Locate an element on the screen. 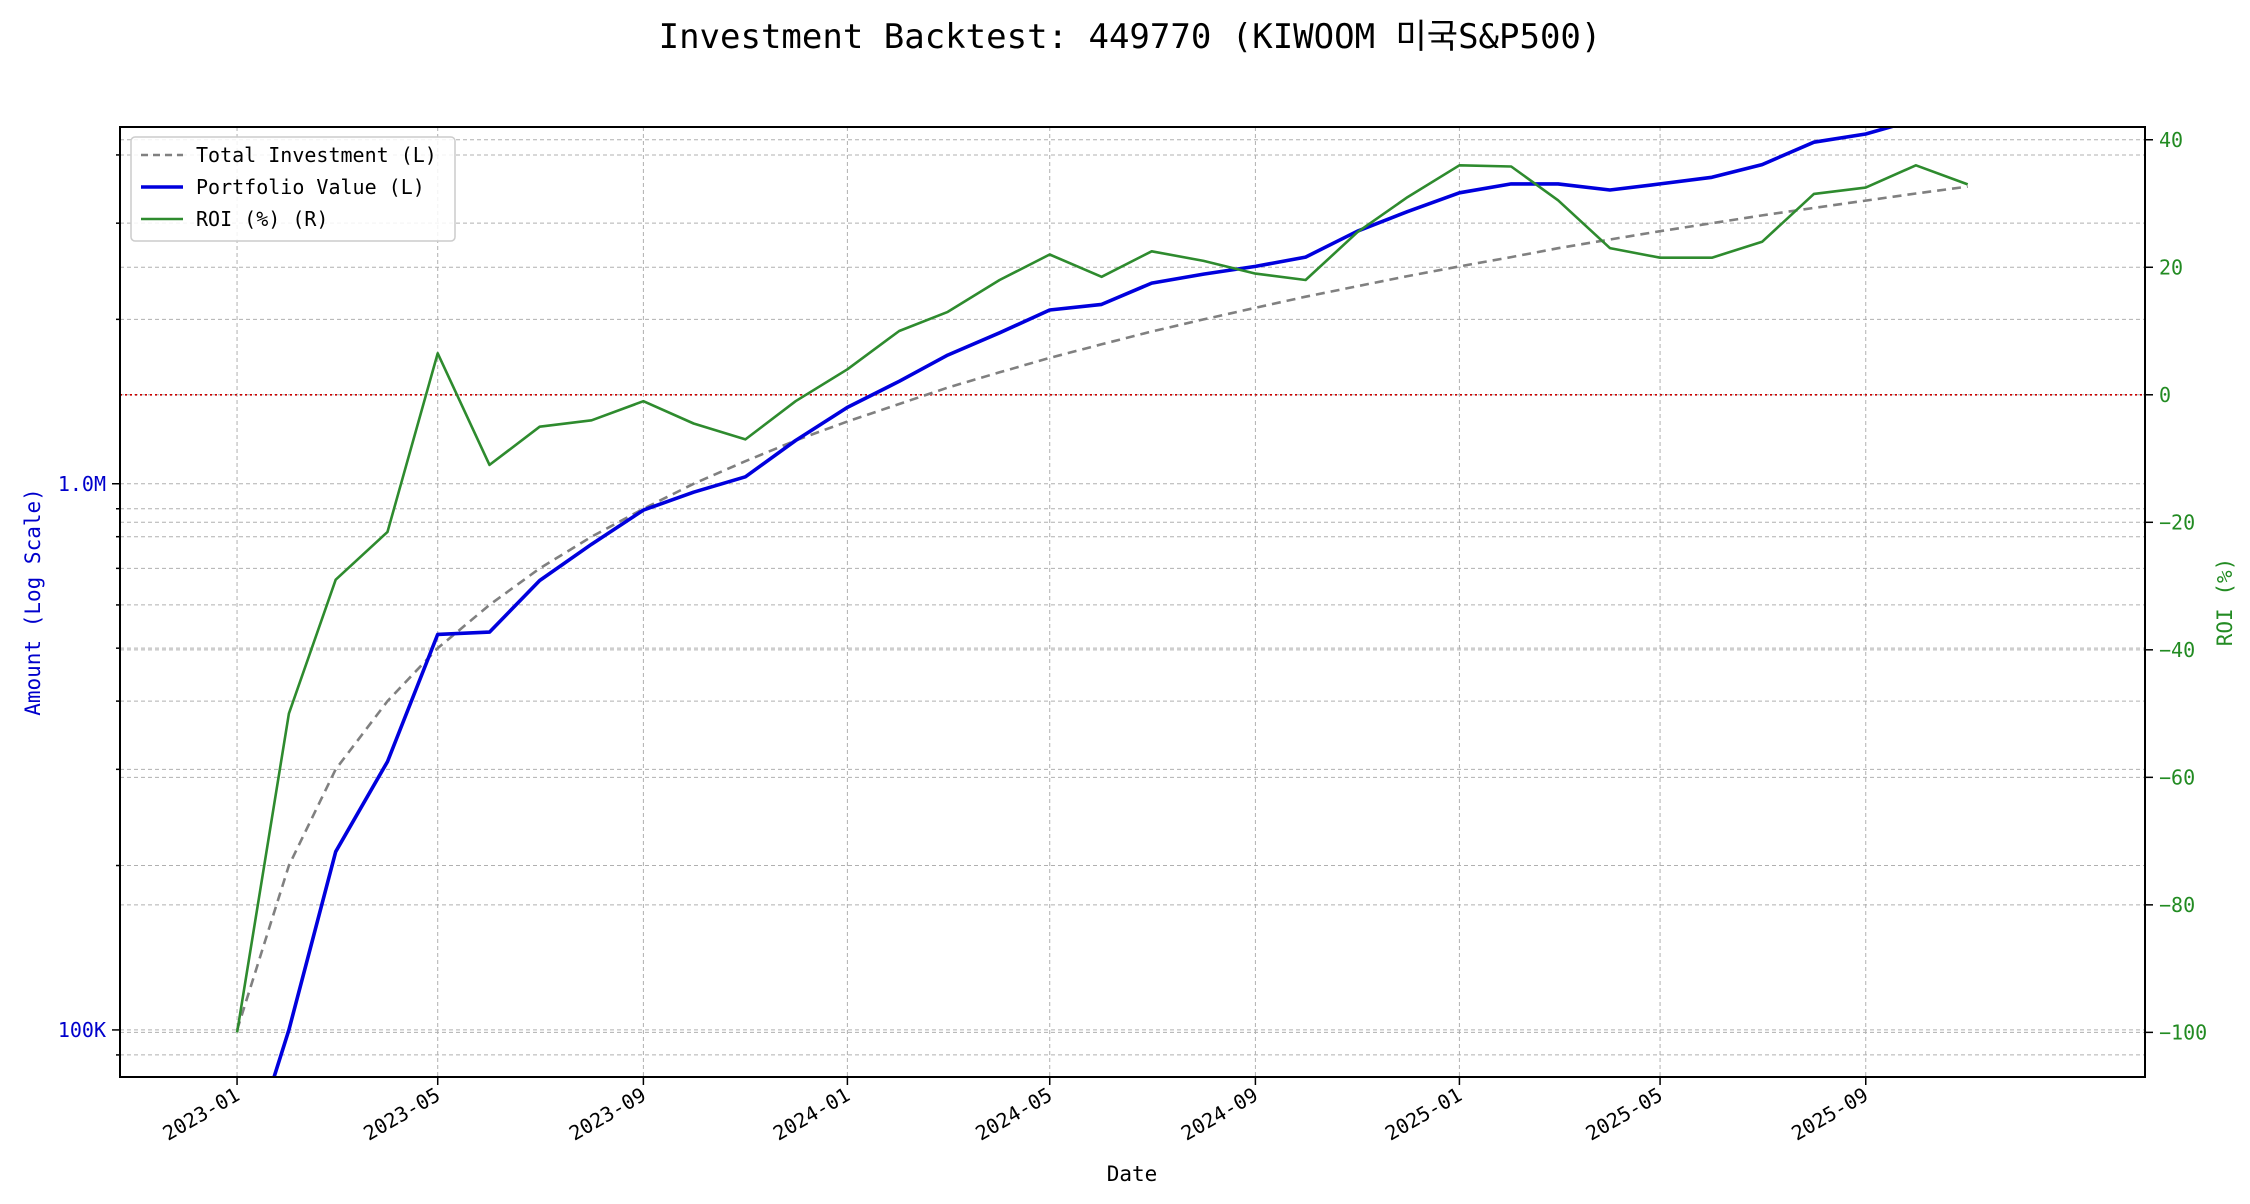 This screenshot has height=1204, width=2250. y-right-tick-label: −20 is located at coordinates (2177, 522).